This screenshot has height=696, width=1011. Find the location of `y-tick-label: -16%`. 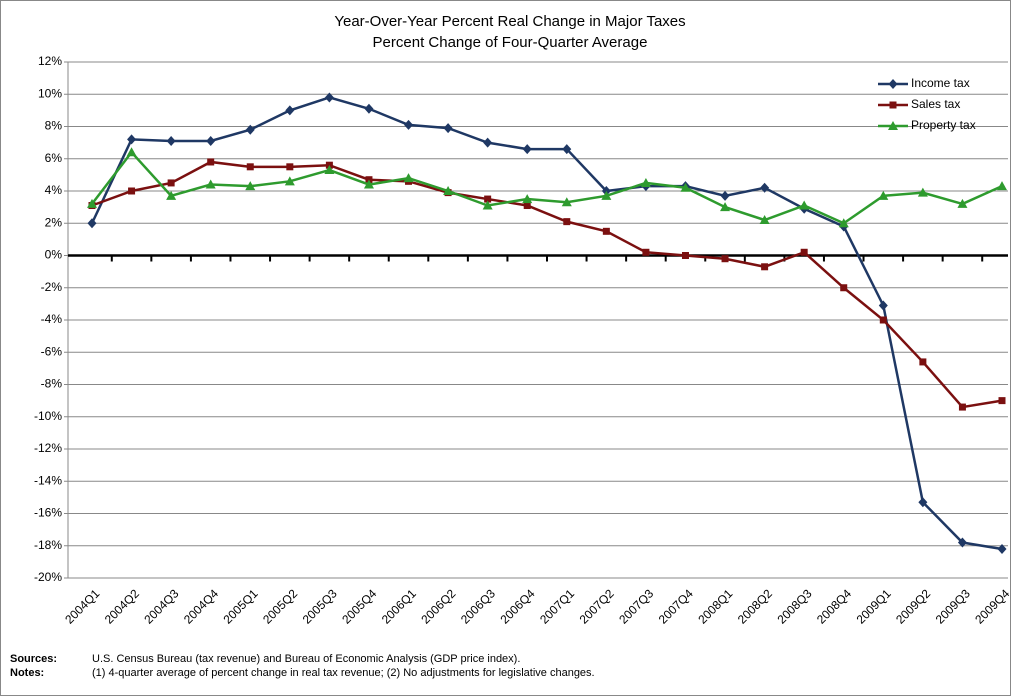

y-tick-label: -16% is located at coordinates (48, 513).